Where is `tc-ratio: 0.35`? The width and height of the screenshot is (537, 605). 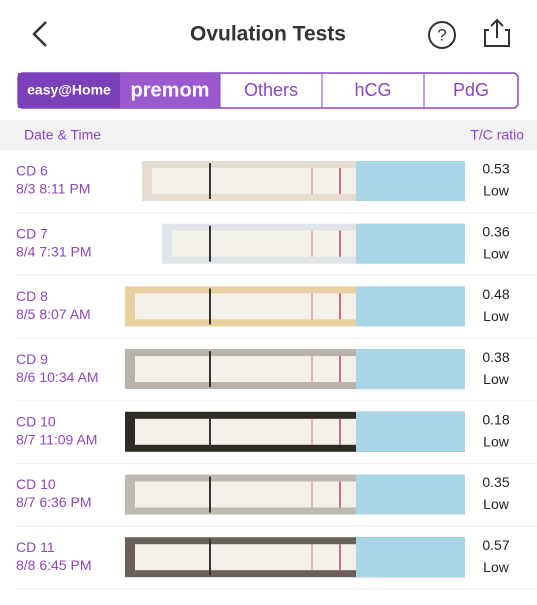 tc-ratio: 0.35 is located at coordinates (495, 482).